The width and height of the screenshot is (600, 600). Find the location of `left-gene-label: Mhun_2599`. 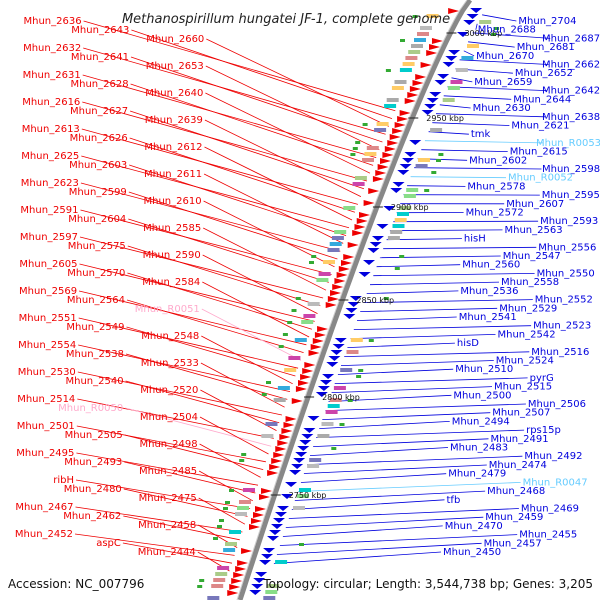

left-gene-label: Mhun_2599 is located at coordinates (98, 192).